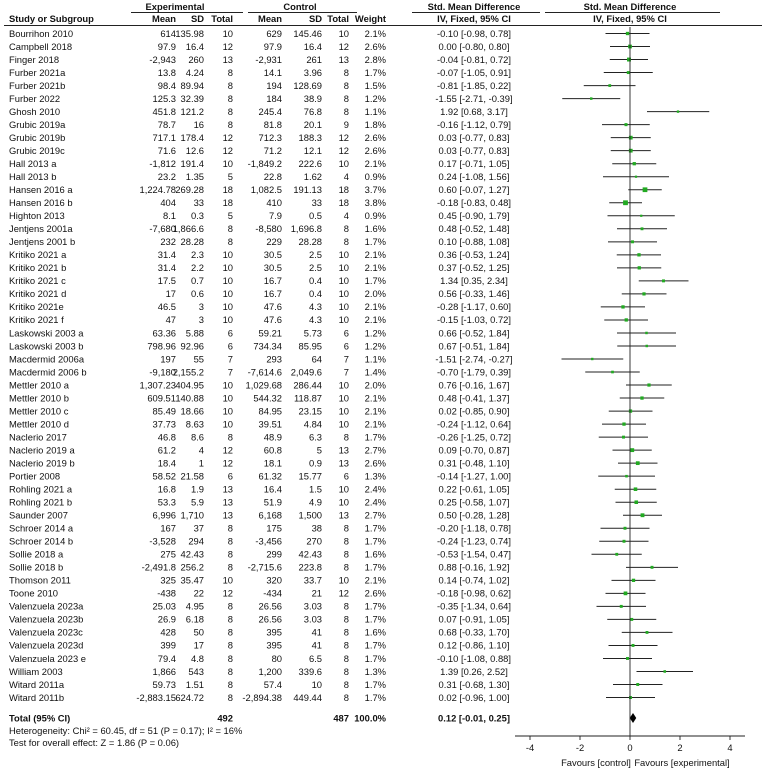  What do you see at coordinates (164, 423) in the screenshot?
I see `exp-mean: 37.73` at bounding box center [164, 423].